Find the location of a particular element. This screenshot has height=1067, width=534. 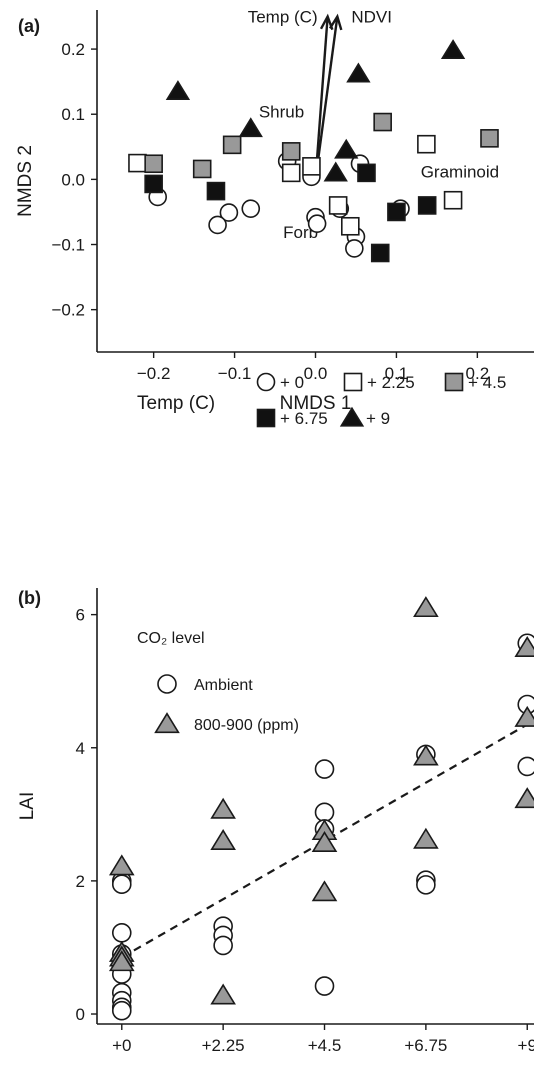

x-tick-label: +2.25 is located at coordinates (223, 1045).